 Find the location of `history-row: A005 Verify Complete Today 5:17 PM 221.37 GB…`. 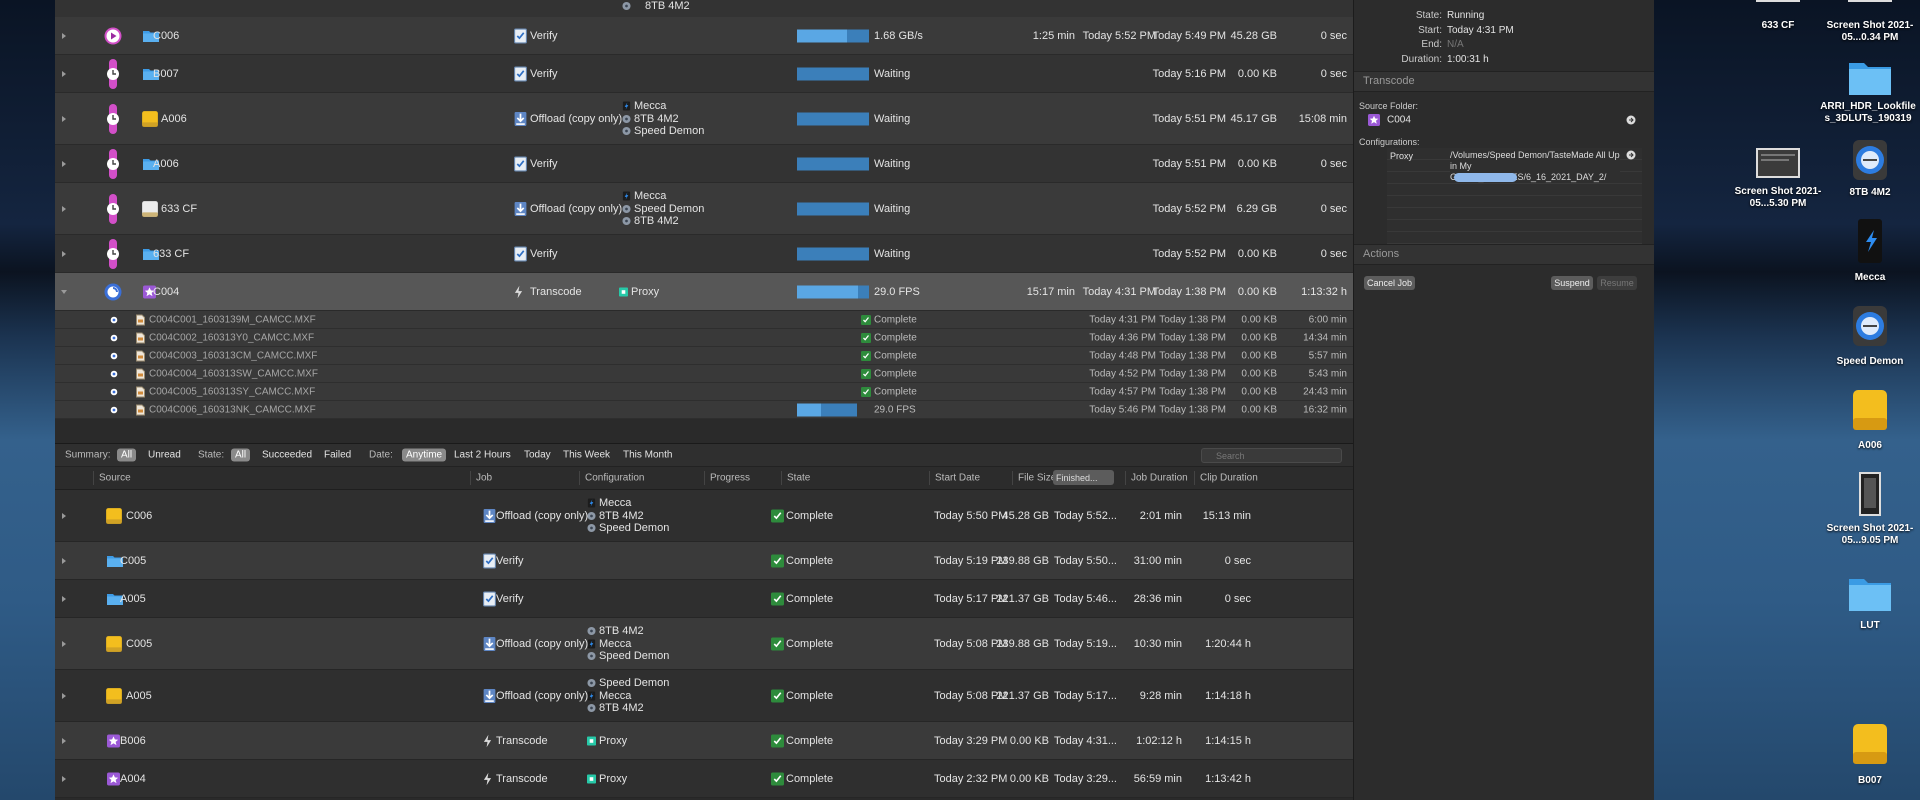

history-row: A005 Verify Complete Today 5:17 PM 221.37 GB… is located at coordinates (704, 599).